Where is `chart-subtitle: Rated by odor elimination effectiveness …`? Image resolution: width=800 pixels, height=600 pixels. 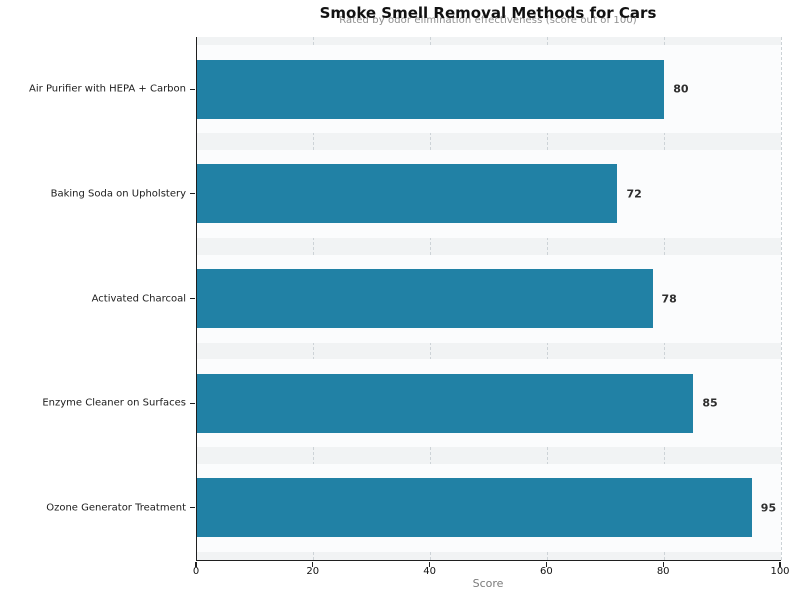
chart-subtitle: Rated by odor elimination effectiveness … is located at coordinates (488, 20).